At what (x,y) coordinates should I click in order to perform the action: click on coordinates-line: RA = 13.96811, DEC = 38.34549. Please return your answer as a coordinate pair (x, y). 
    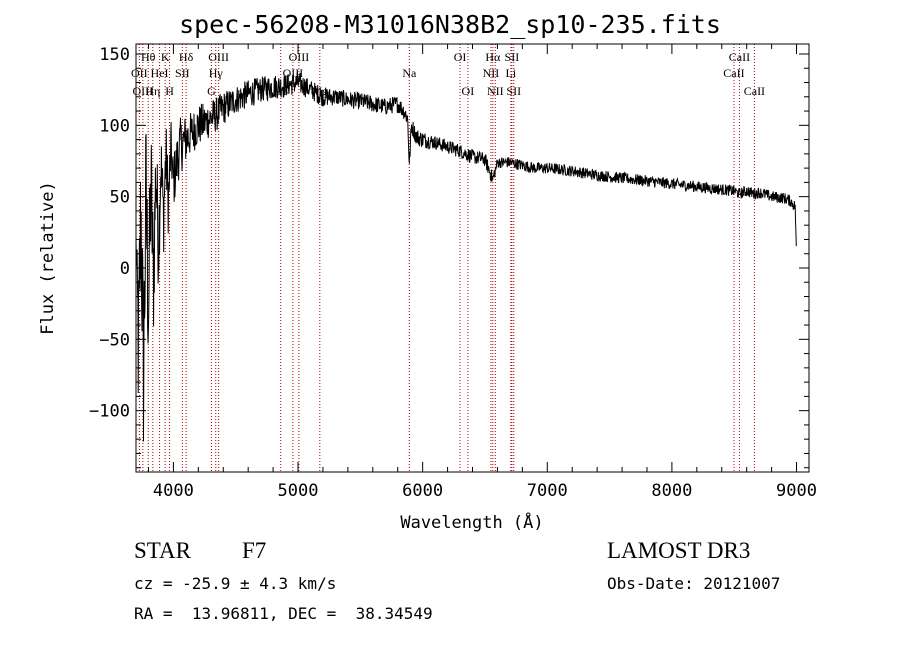
    Looking at the image, I should click on (283, 613).